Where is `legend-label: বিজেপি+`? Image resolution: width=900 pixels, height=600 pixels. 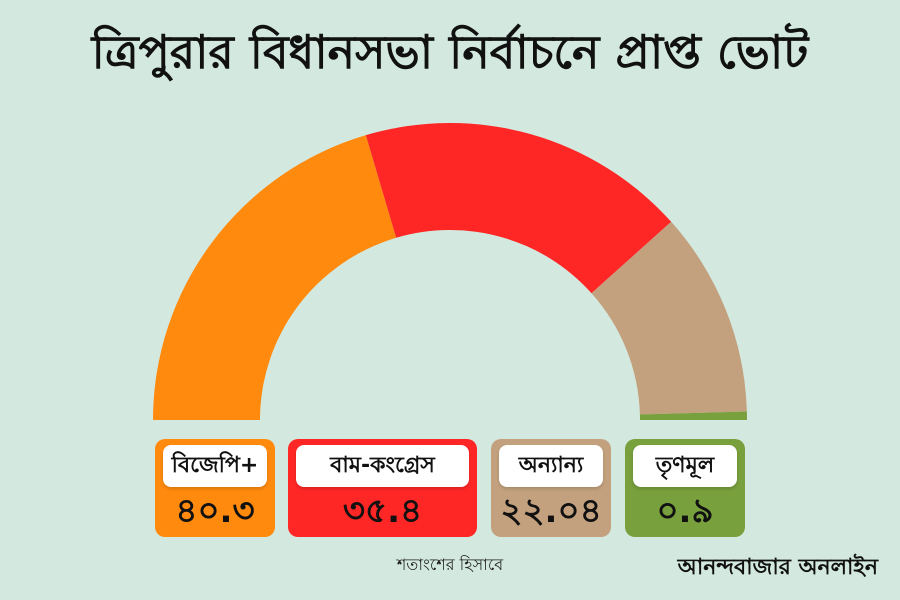 legend-label: বিজেপি+ is located at coordinates (215, 466).